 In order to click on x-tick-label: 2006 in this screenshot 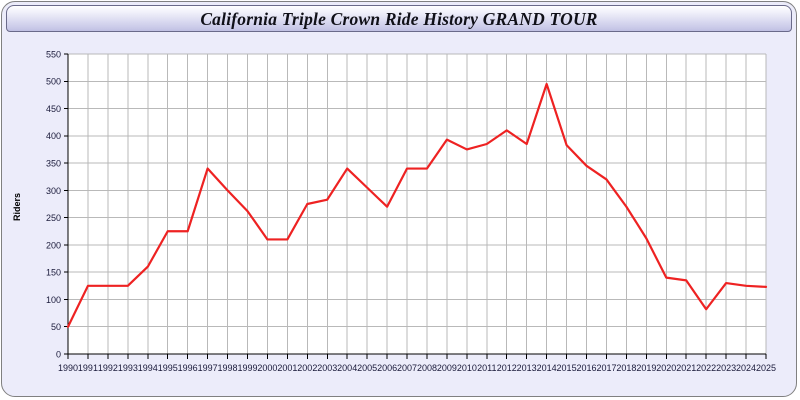, I will do `click(387, 368)`.